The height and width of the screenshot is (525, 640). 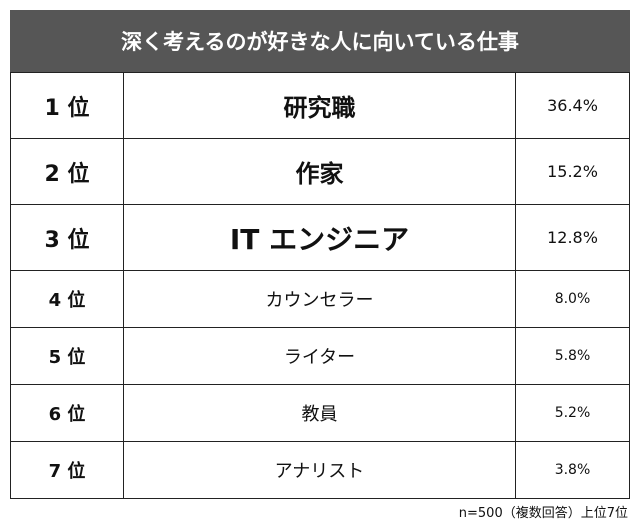 I want to click on rank-cell: 6 位, so click(x=67, y=413).